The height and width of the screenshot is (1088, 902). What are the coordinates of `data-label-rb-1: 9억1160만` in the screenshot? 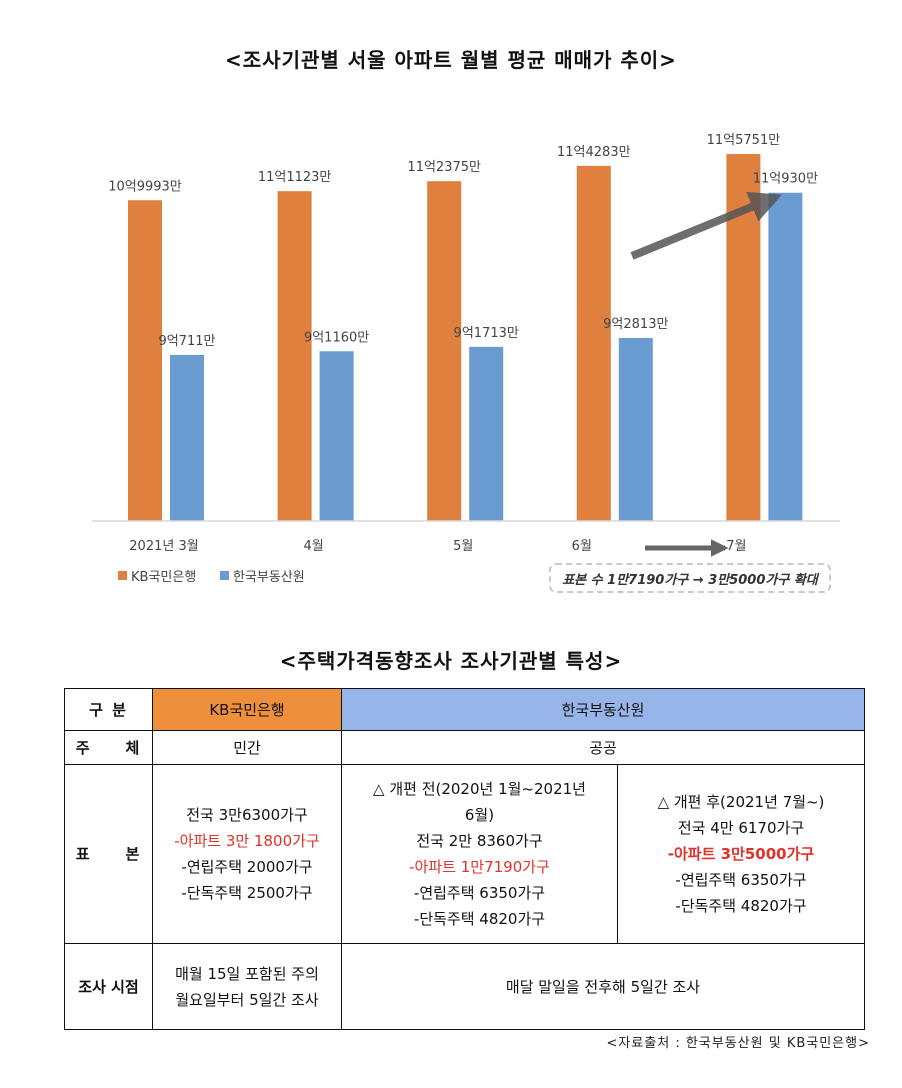 It's located at (336, 337).